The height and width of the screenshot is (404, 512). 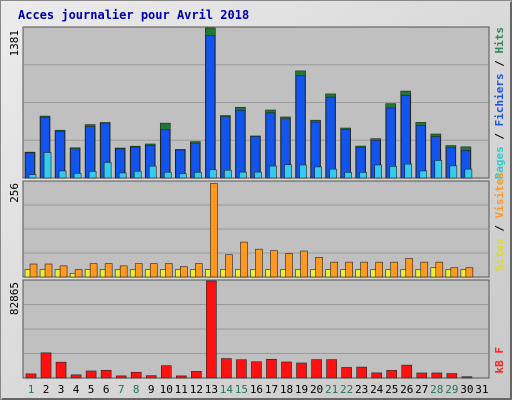 What do you see at coordinates (227, 389) in the screenshot?
I see `x-day-label: 14` at bounding box center [227, 389].